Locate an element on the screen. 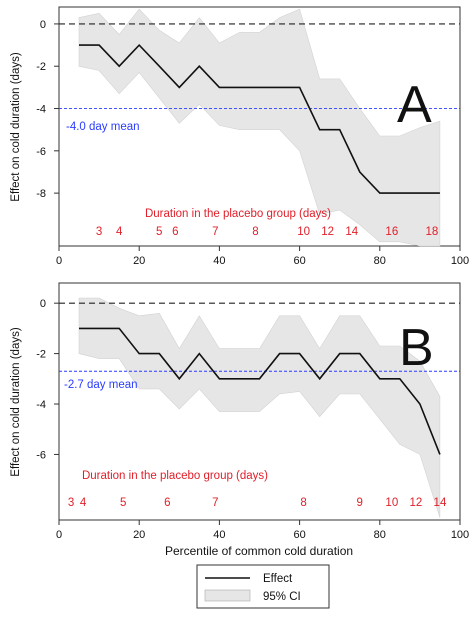 Image resolution: width=474 pixels, height=620 pixels. panel-b-placebo-duration: 8 is located at coordinates (303, 503).